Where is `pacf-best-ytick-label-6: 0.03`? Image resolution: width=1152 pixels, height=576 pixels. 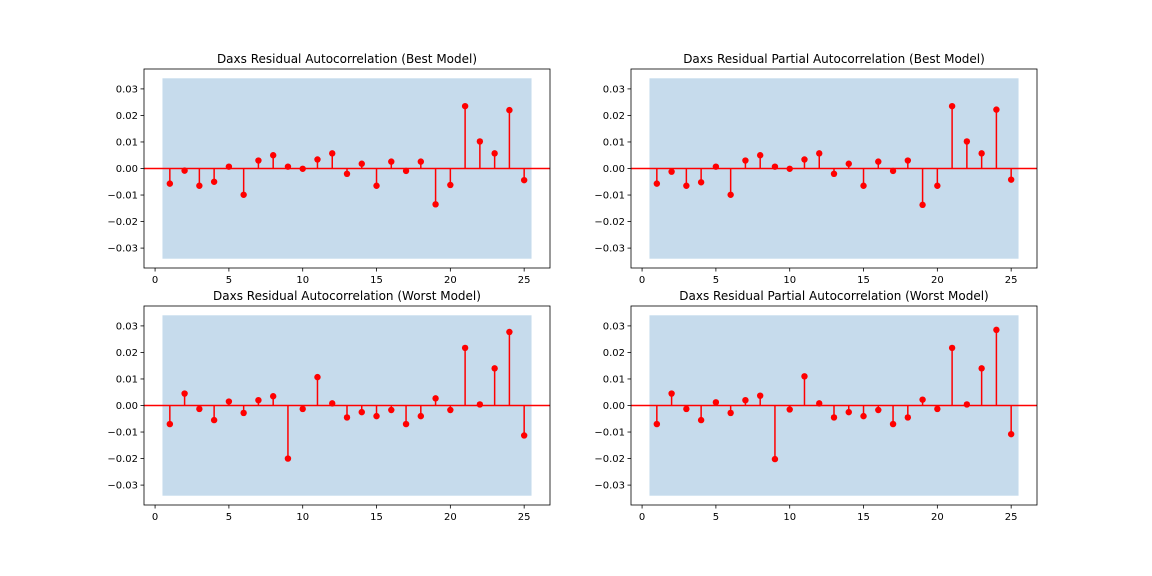 pacf-best-ytick-label-6: 0.03 is located at coordinates (614, 89).